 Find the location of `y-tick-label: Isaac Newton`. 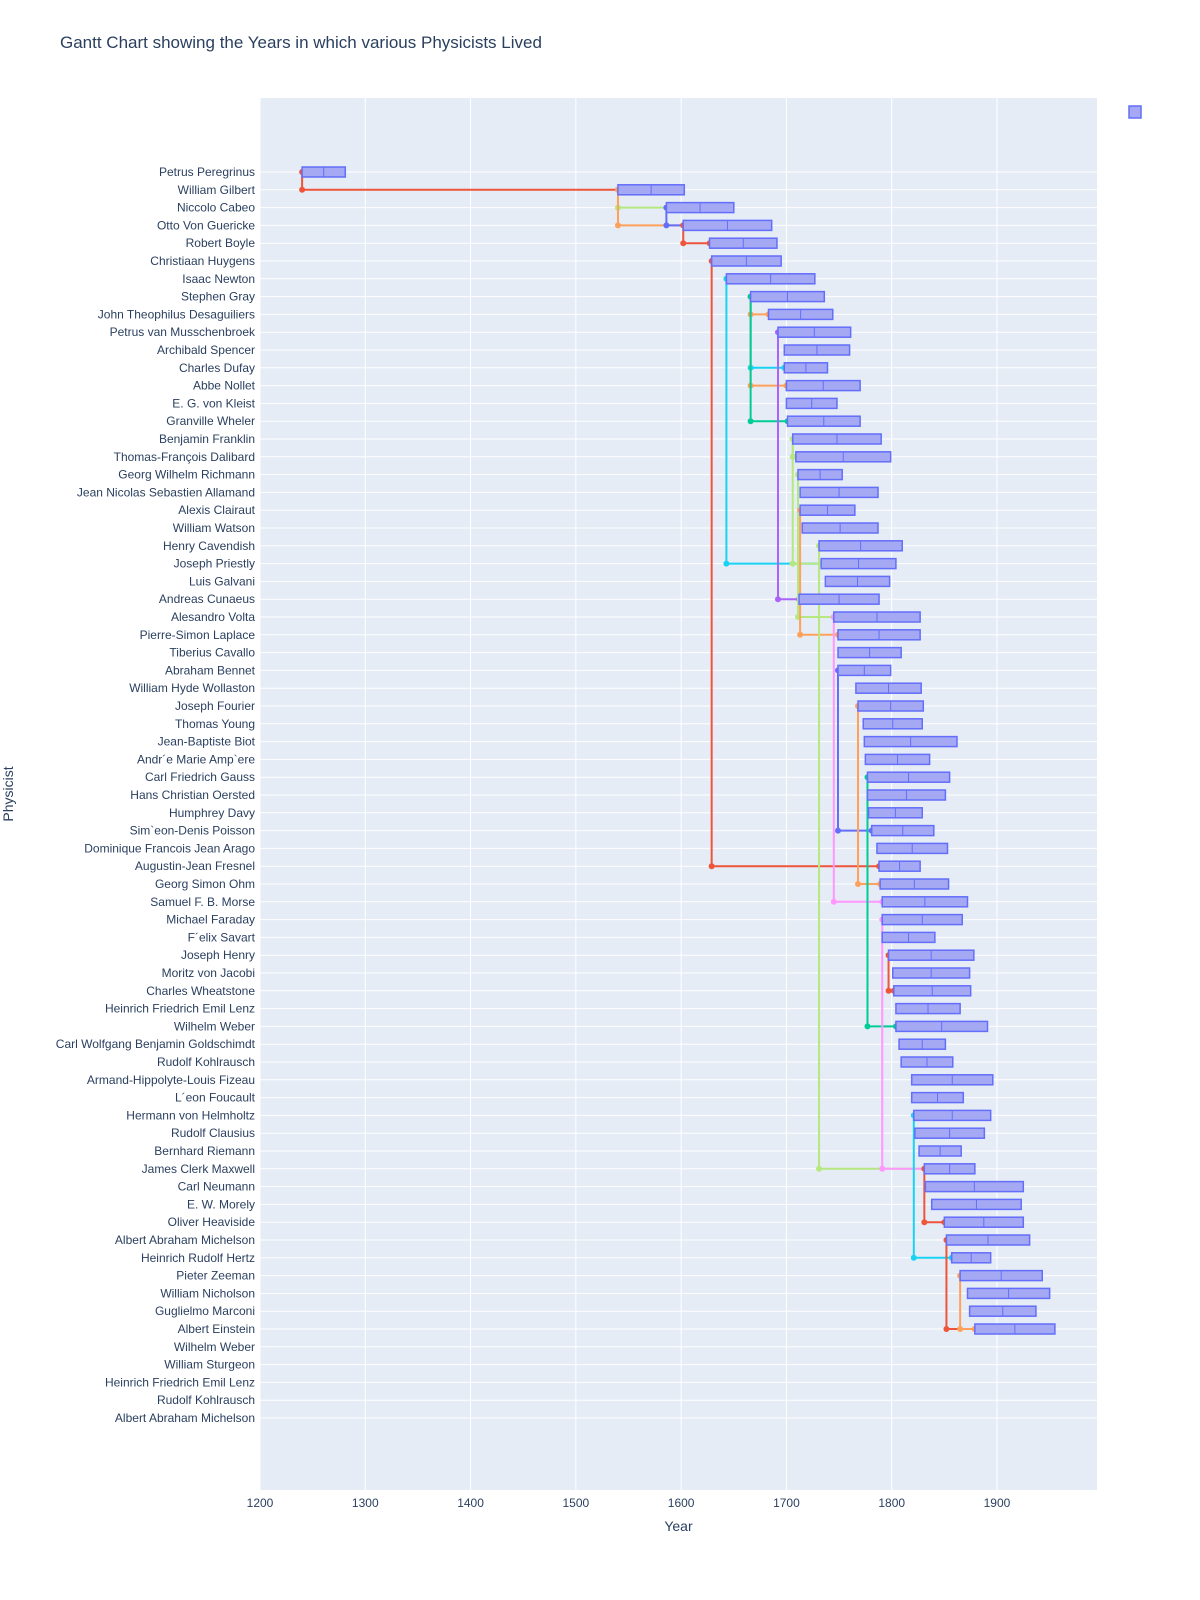

y-tick-label: Isaac Newton is located at coordinates (218, 279).